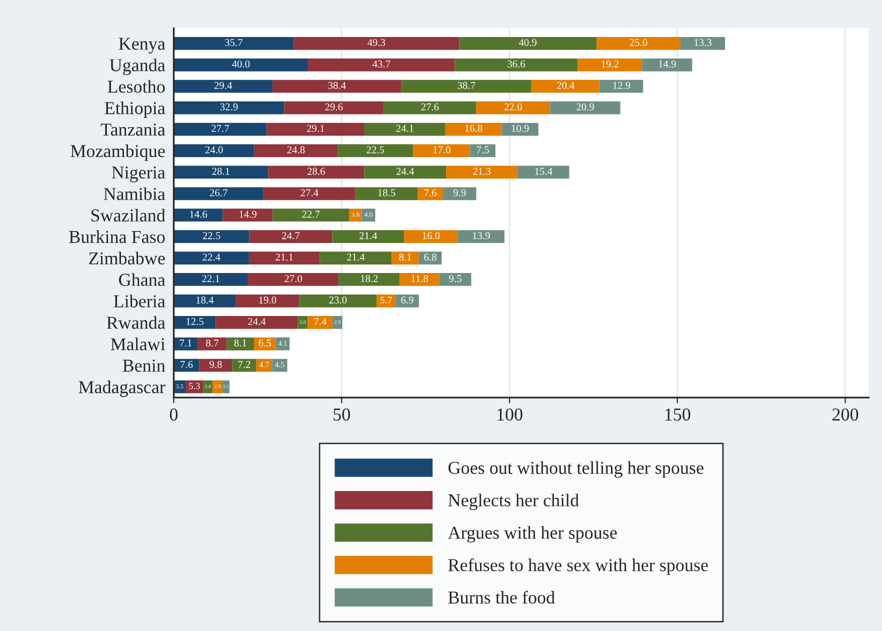 Image resolution: width=882 pixels, height=631 pixels. What do you see at coordinates (136, 86) in the screenshot?
I see `y-tick-label: Lesotho` at bounding box center [136, 86].